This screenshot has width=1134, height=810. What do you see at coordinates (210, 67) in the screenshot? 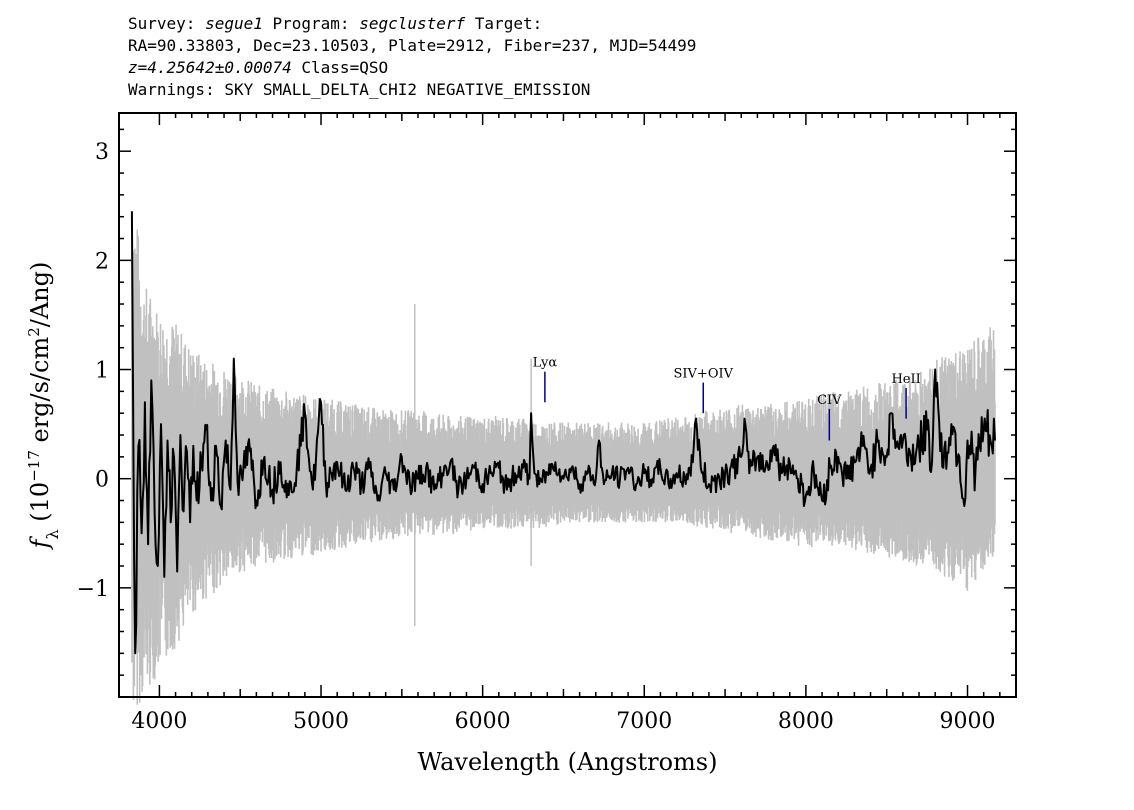
I see `header-segment: z=4.25642±0.00074` at bounding box center [210, 67].